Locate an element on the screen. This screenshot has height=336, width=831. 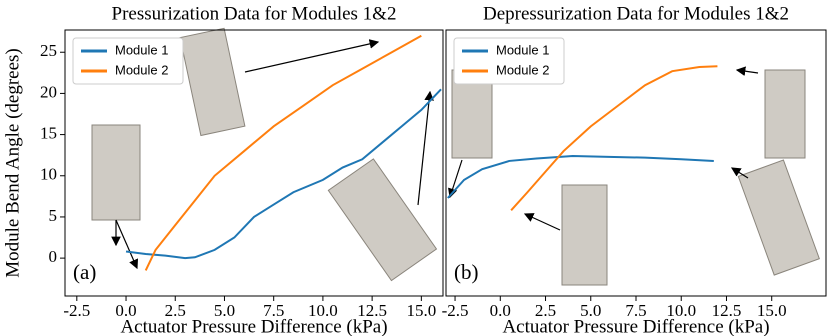
y-axis-label: Module Bend Angle (degrees) is located at coordinates (12, 163).